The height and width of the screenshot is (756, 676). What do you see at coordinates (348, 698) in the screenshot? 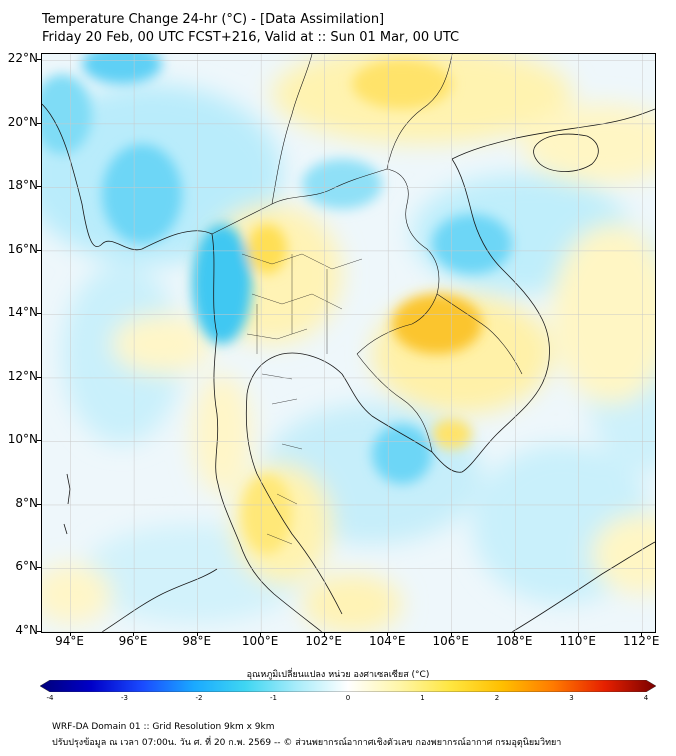
I see `colorbar-tick-label: 0` at bounding box center [348, 698].